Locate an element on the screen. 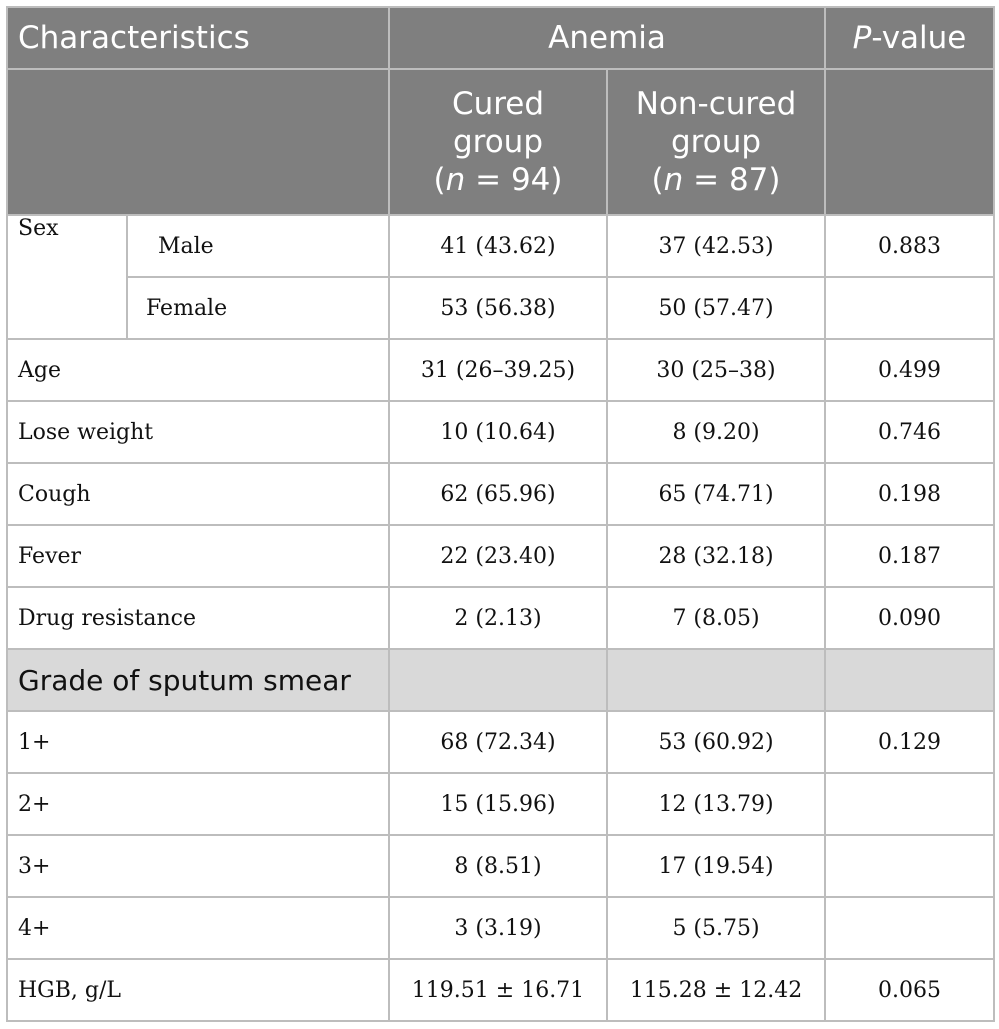 Image resolution: width=999 pixels, height=1029 pixels. cell-cured: 10 (10.64) is located at coordinates (498, 432).